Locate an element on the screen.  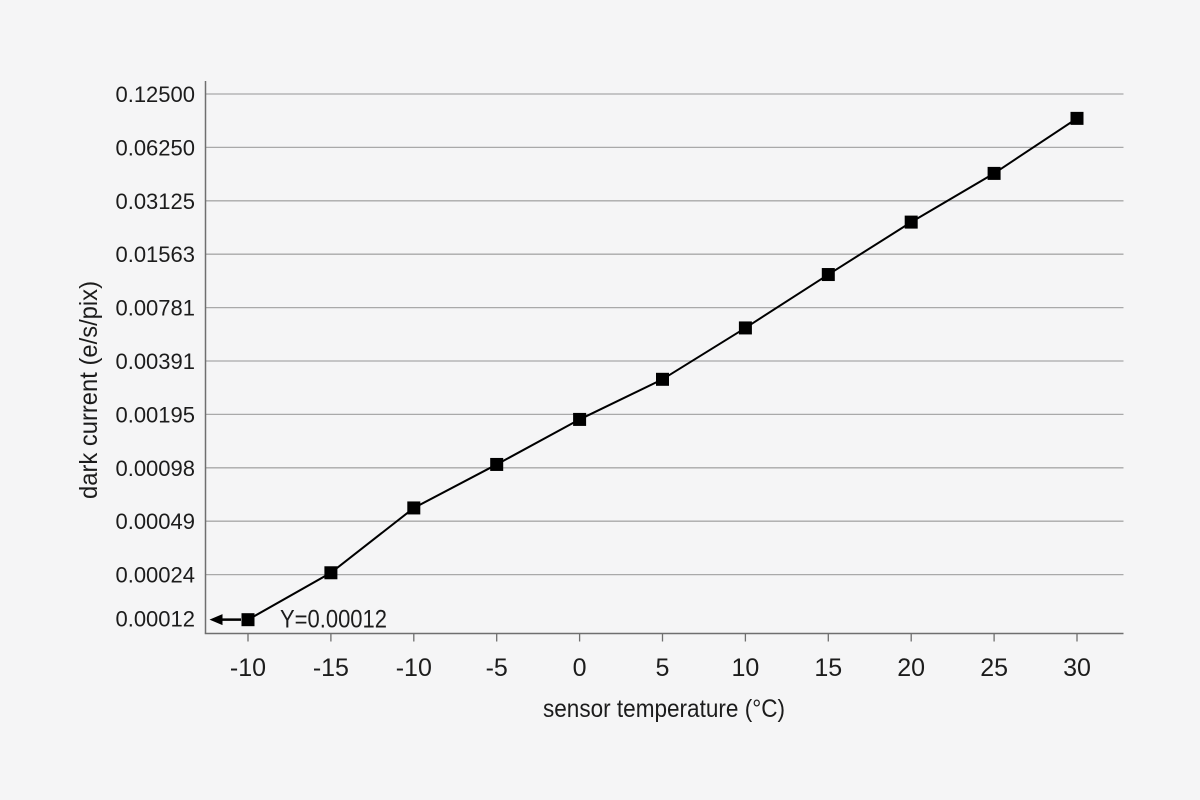
x-tick-label: 10 is located at coordinates (745, 668).